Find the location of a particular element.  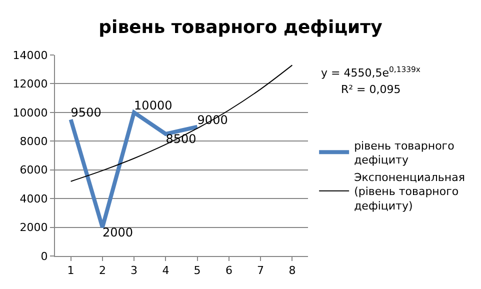

x-tick-label: 2 is located at coordinates (102, 271).